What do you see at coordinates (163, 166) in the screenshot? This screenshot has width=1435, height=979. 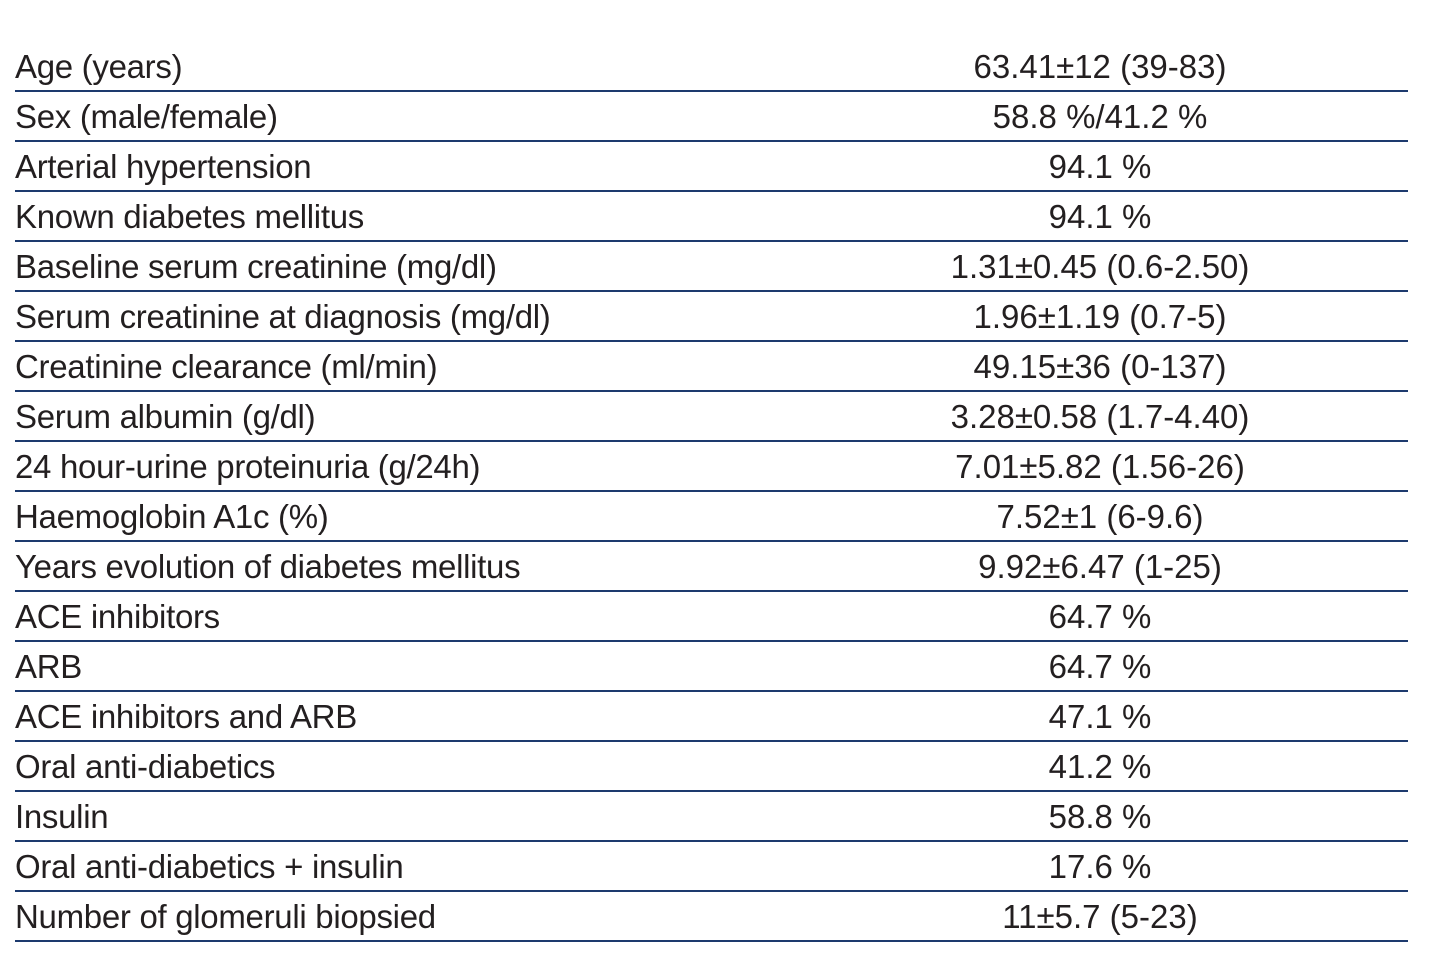 I see `row-label: Arterial hypertension` at bounding box center [163, 166].